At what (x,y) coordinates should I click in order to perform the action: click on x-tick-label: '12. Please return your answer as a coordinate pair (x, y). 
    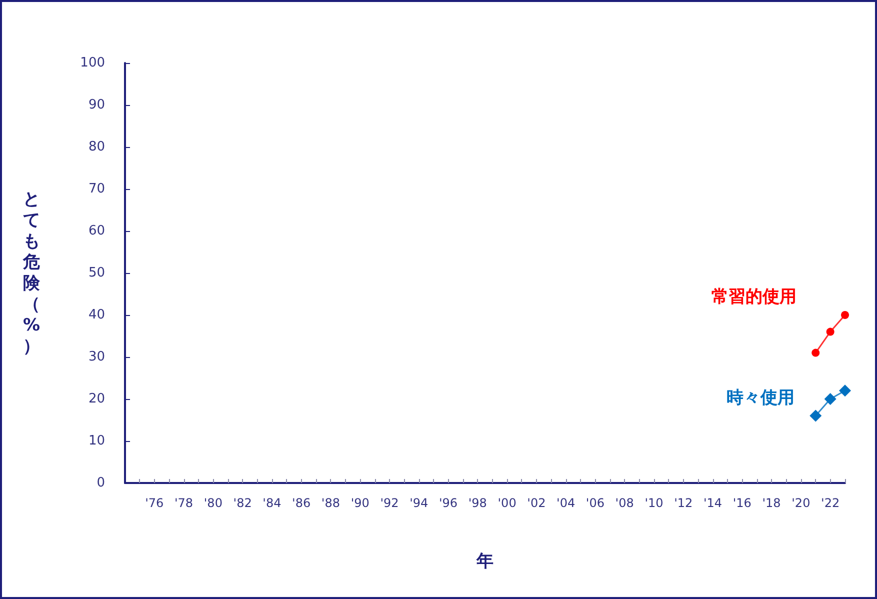
    Looking at the image, I should click on (683, 503).